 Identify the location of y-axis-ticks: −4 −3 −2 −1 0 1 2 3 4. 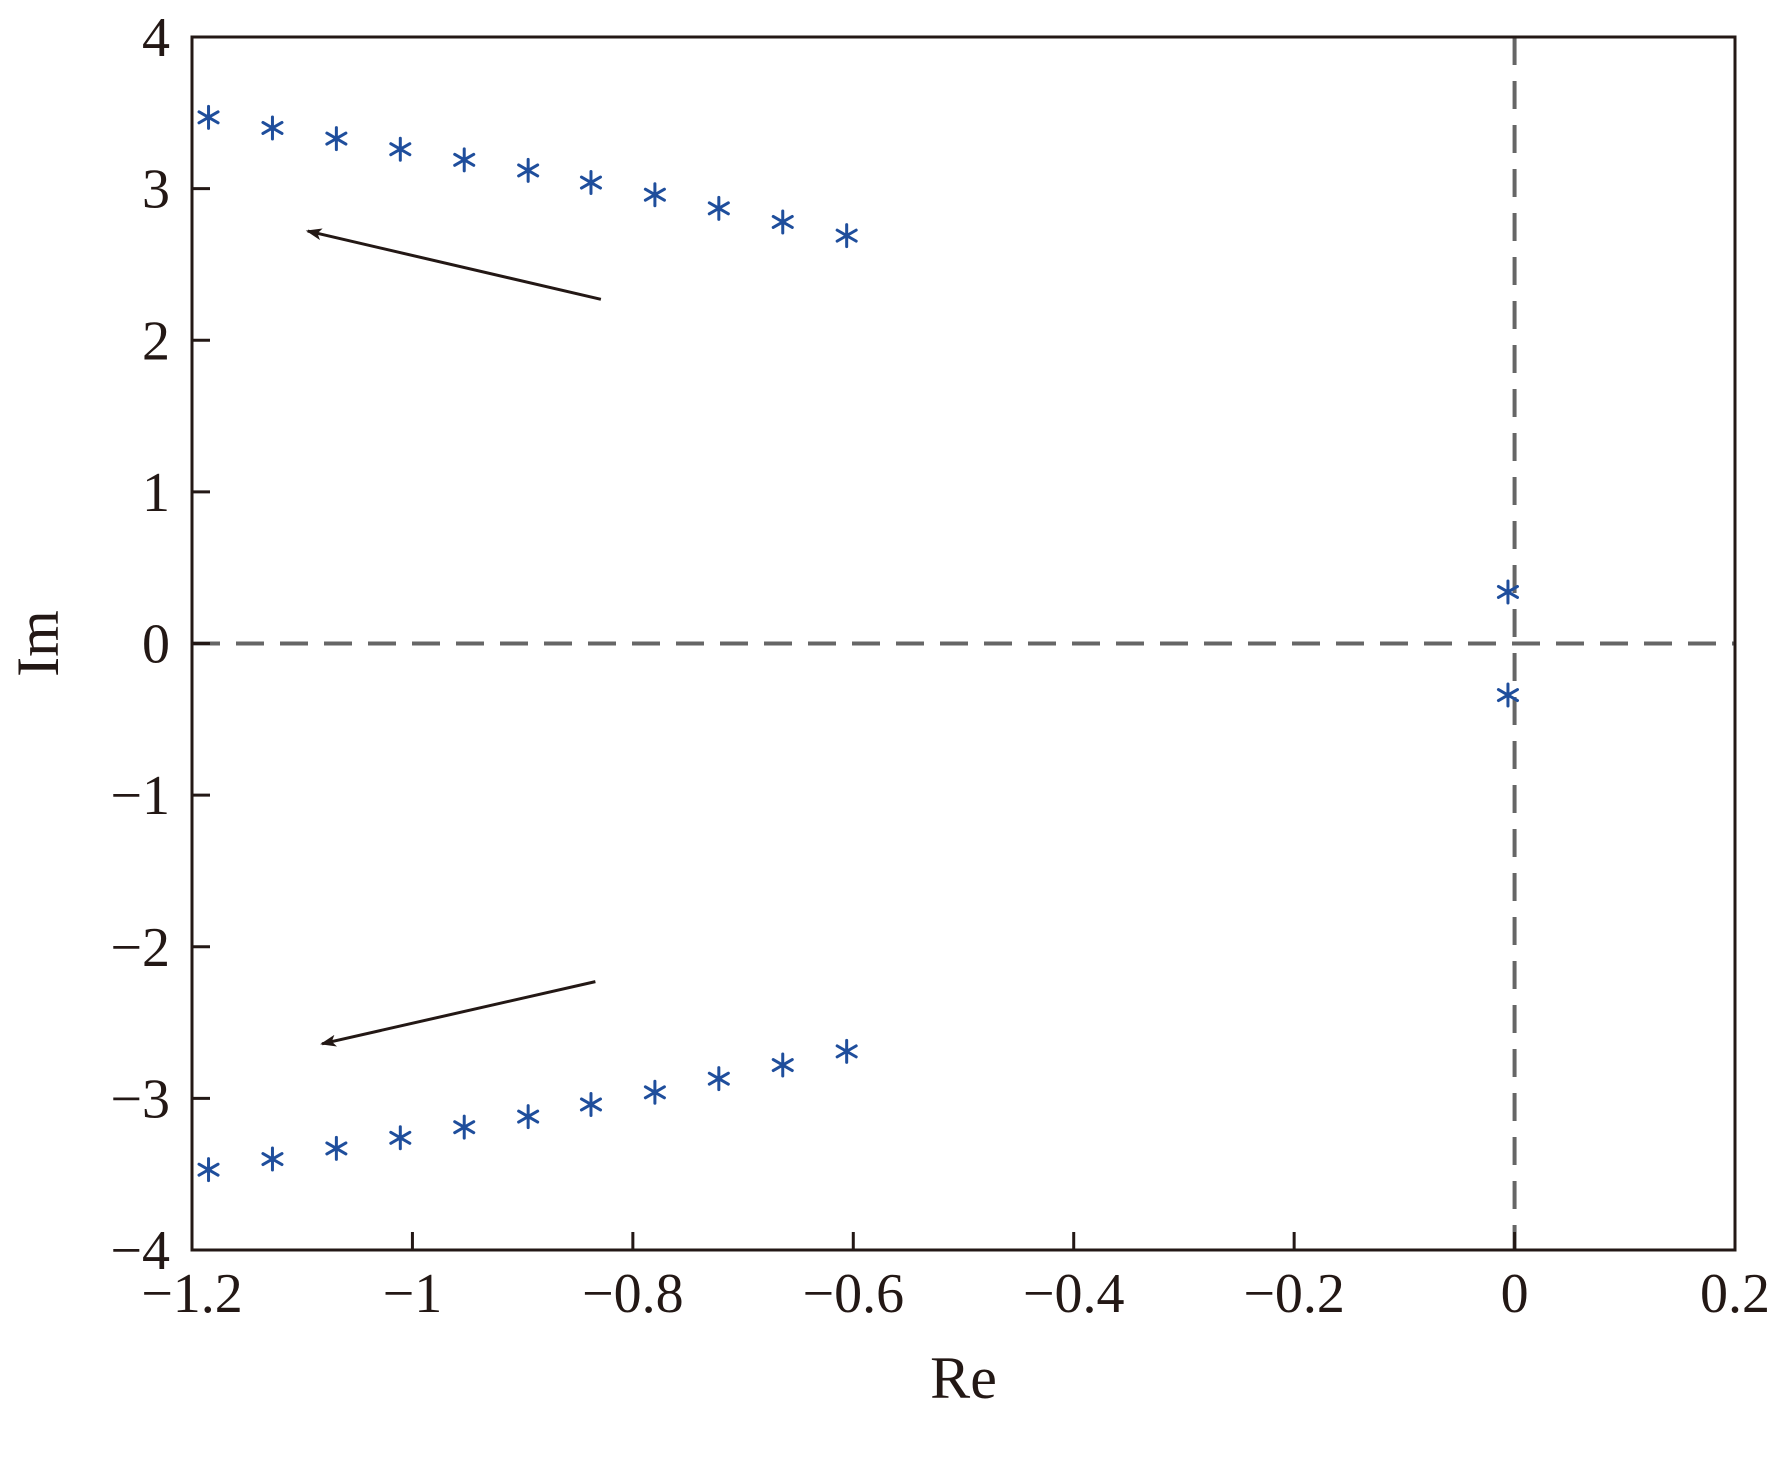
(160, 644).